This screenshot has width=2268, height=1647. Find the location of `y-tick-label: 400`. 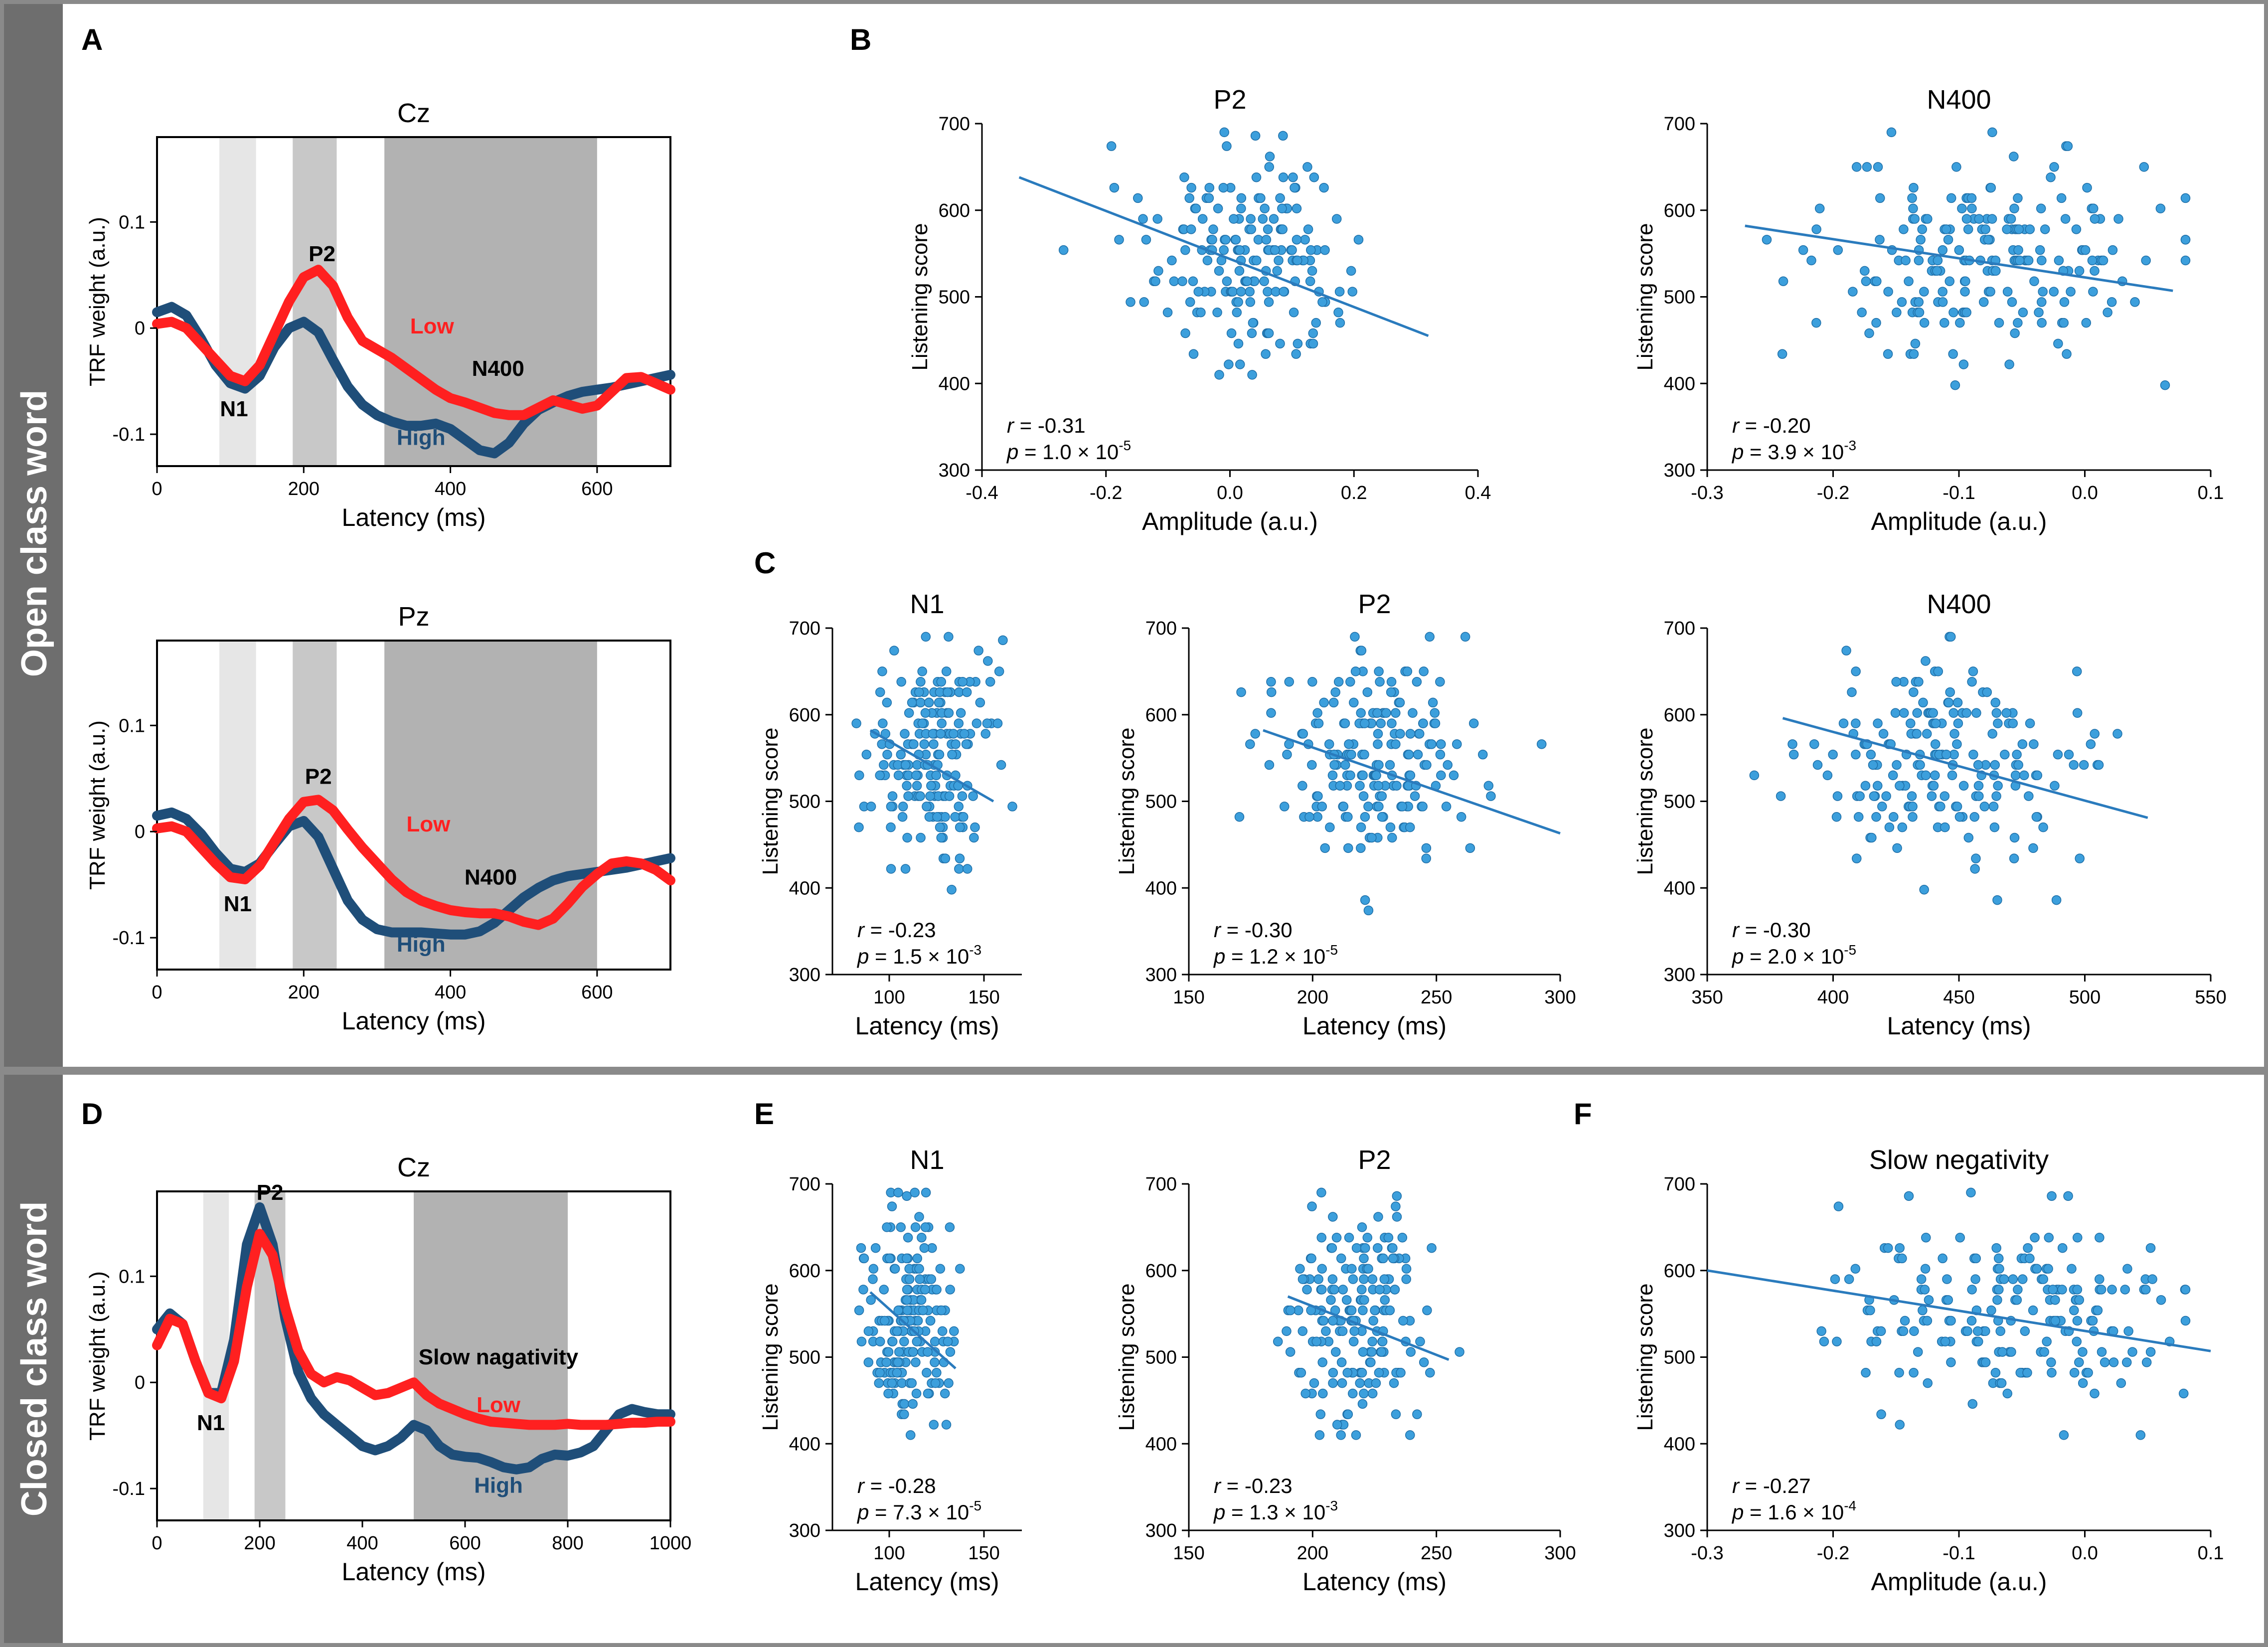

y-tick-label: 400 is located at coordinates (1161, 1444).